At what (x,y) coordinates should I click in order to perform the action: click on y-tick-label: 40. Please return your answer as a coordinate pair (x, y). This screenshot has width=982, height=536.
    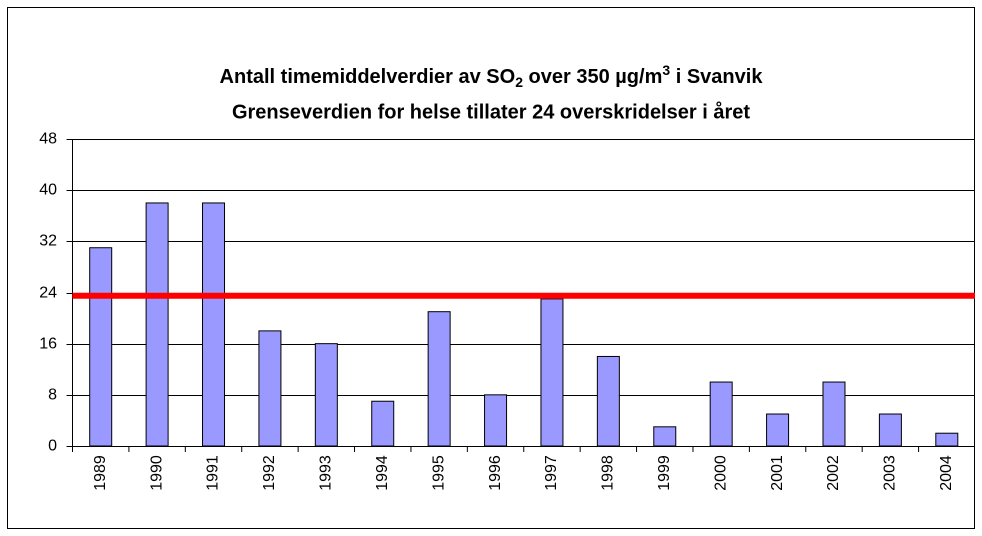
    Looking at the image, I should click on (48, 190).